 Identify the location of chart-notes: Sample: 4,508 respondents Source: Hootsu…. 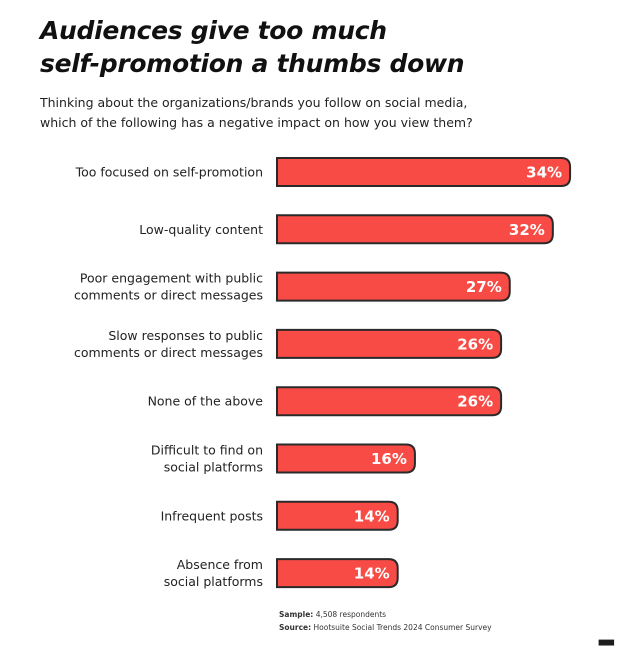
(385, 621).